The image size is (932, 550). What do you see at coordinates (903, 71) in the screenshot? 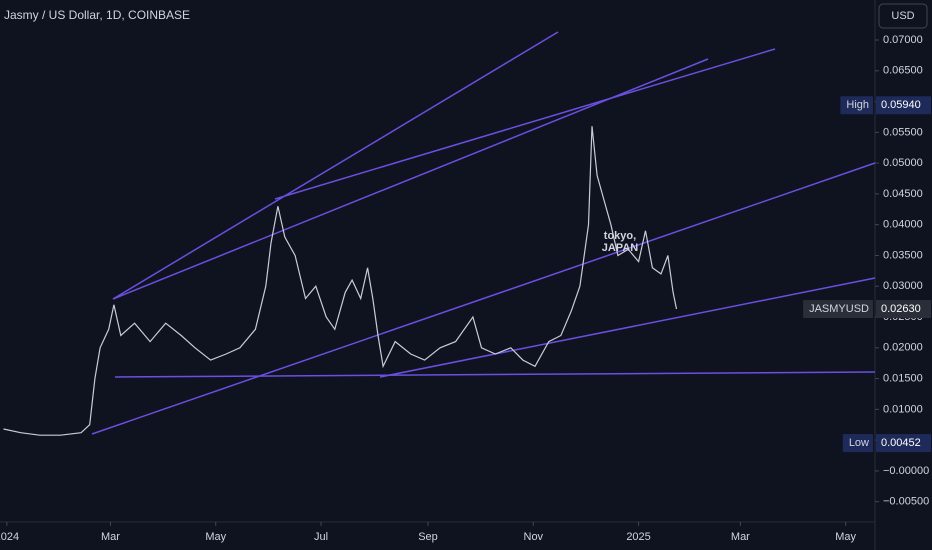
I see `y-tick-label: 0.06500` at bounding box center [903, 71].